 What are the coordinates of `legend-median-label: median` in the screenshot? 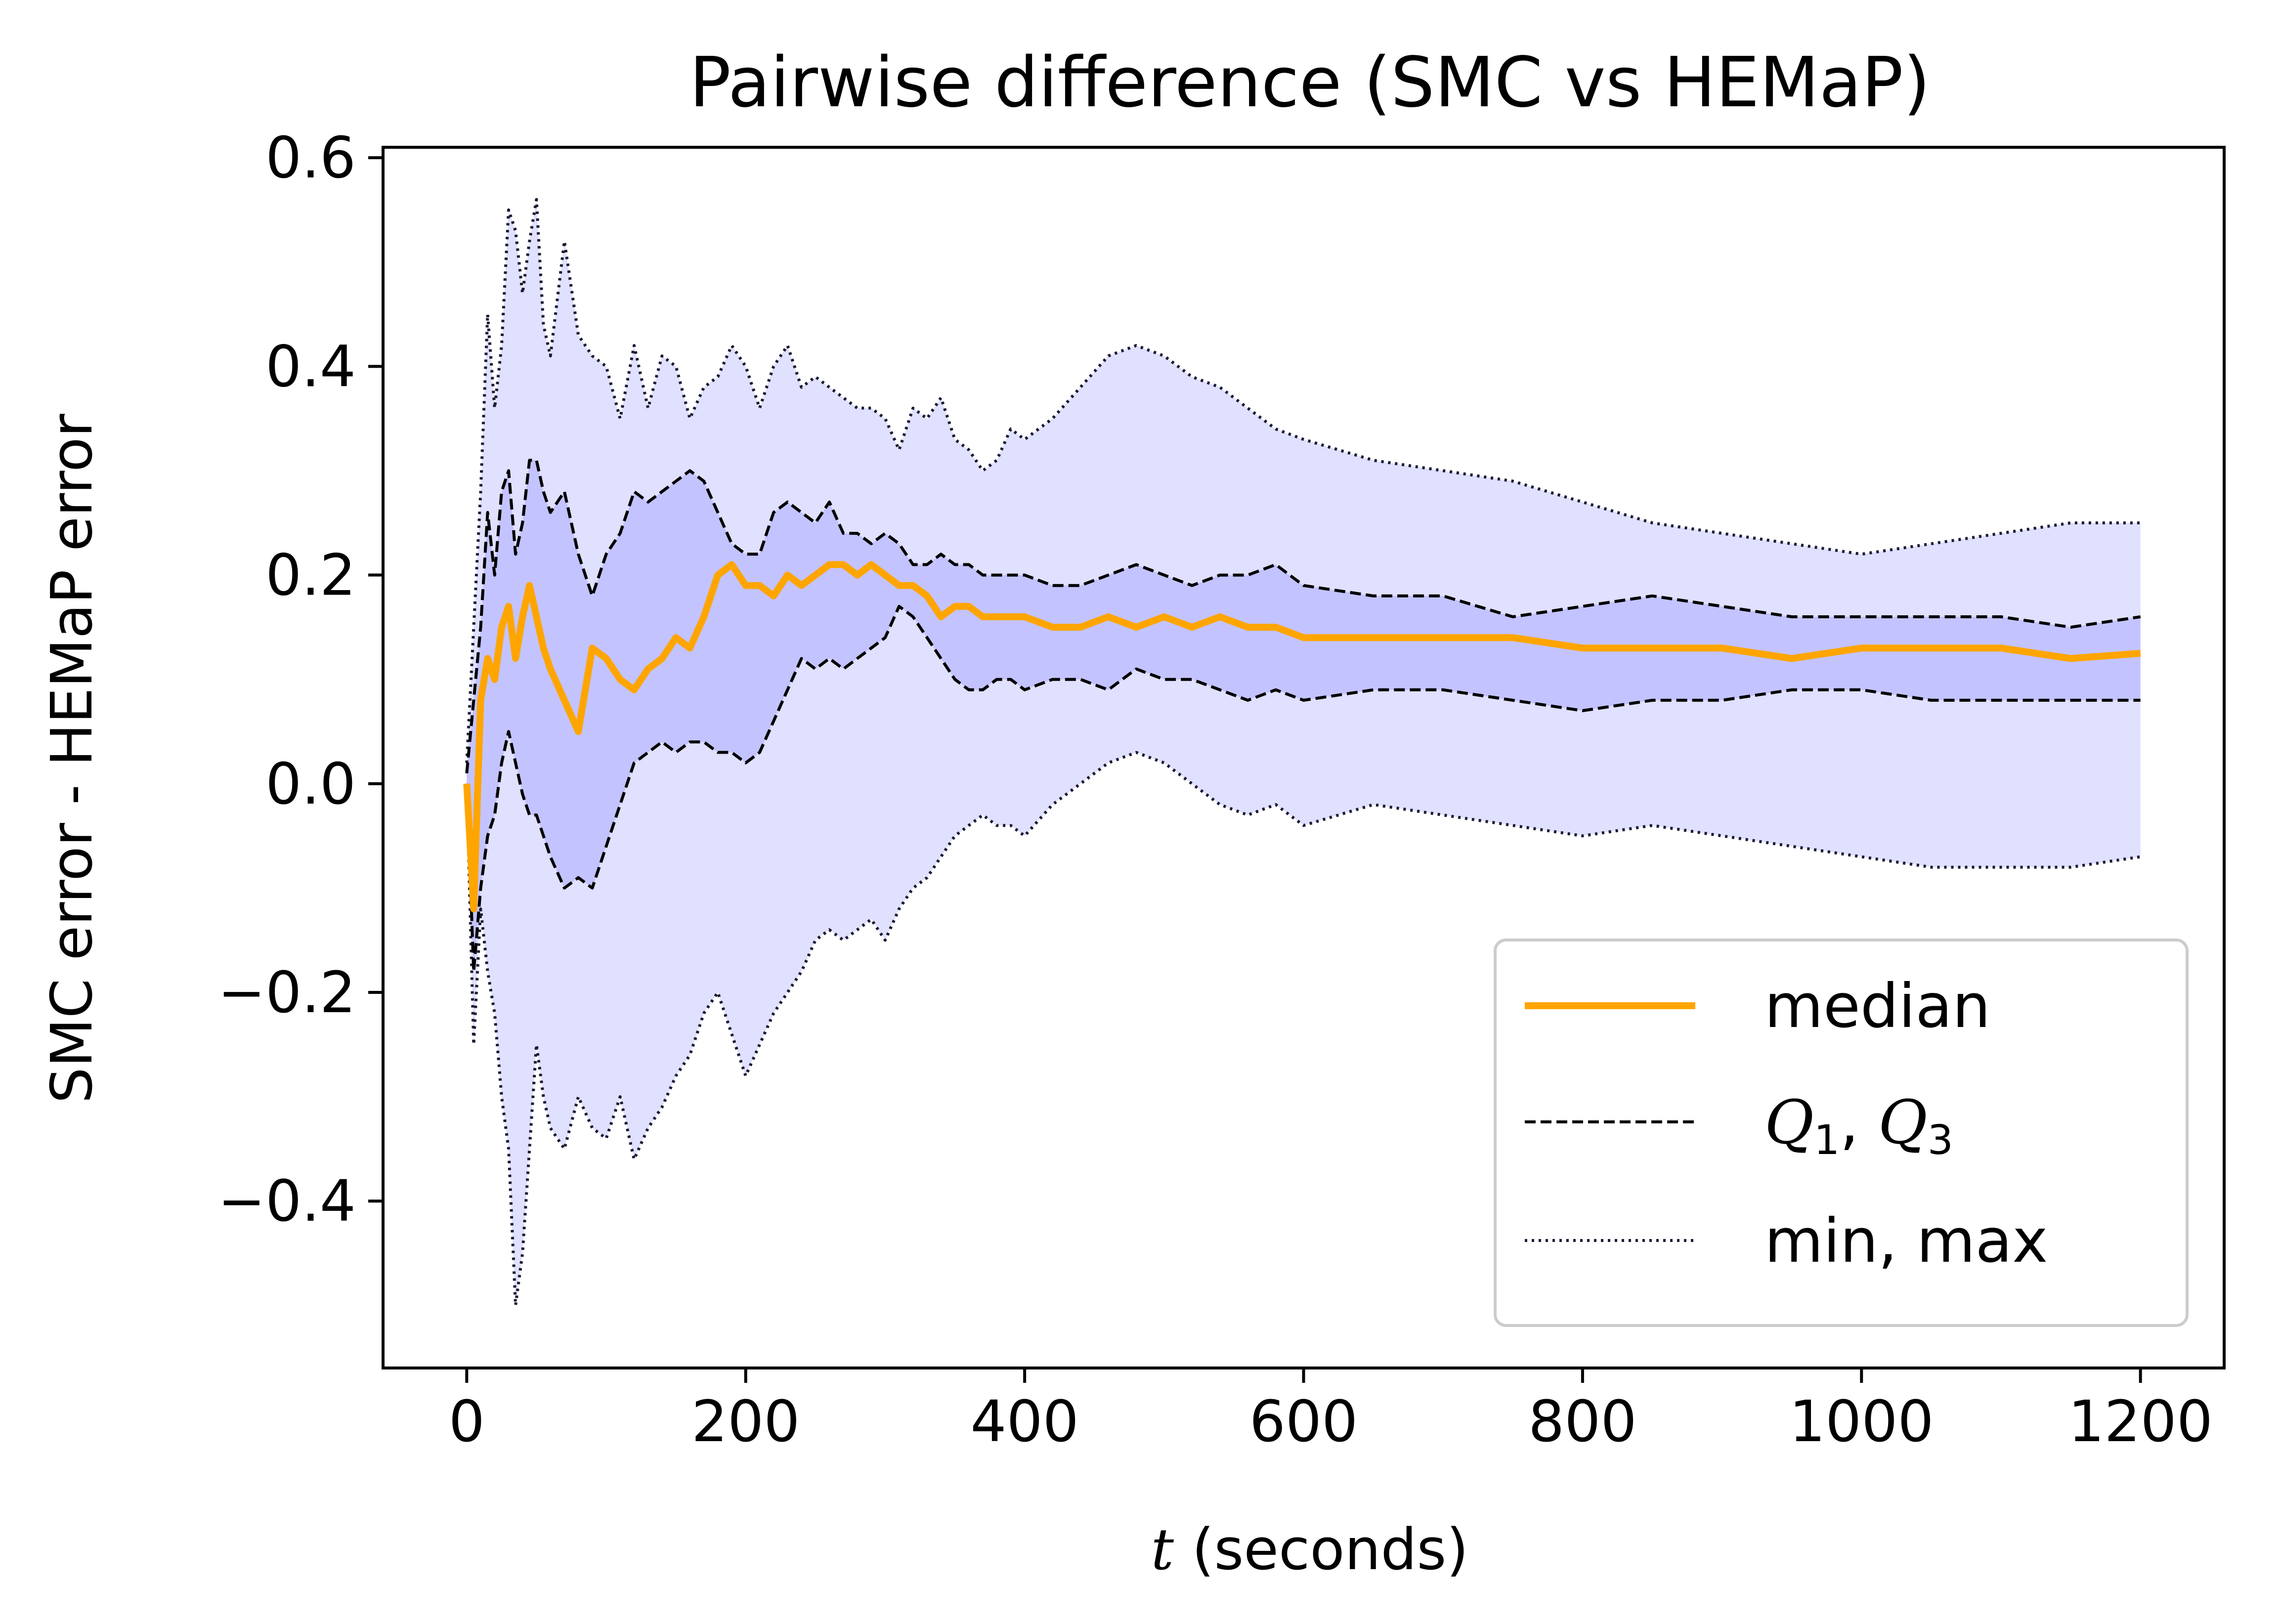 It's located at (1877, 1006).